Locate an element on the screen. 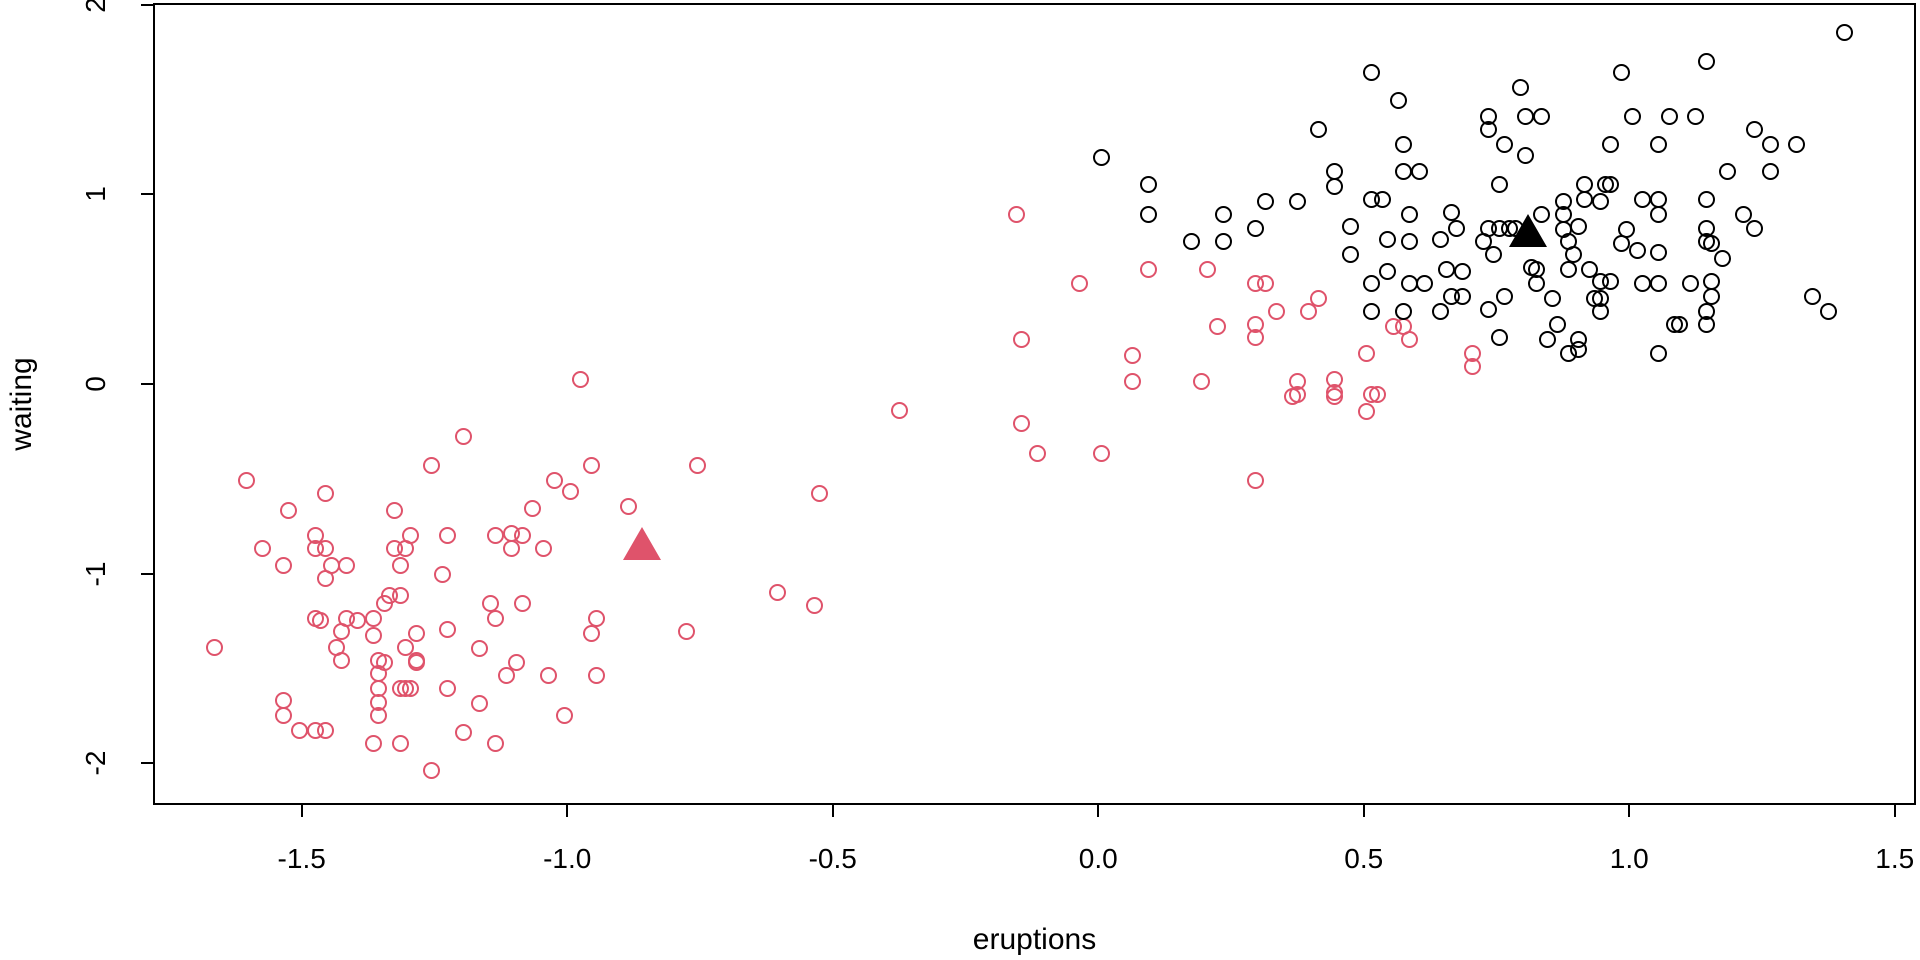 This screenshot has width=1920, height=960. y-axis-tick-label: 1 is located at coordinates (95, 194).